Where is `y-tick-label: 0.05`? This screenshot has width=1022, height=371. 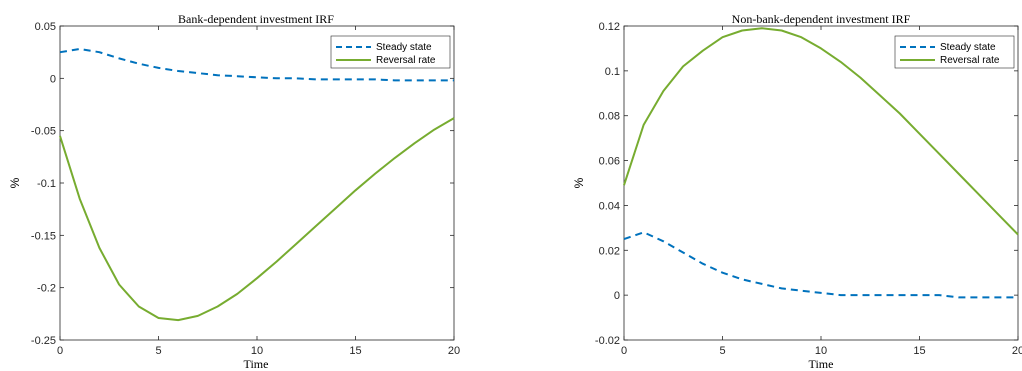 y-tick-label: 0.05 is located at coordinates (45, 27).